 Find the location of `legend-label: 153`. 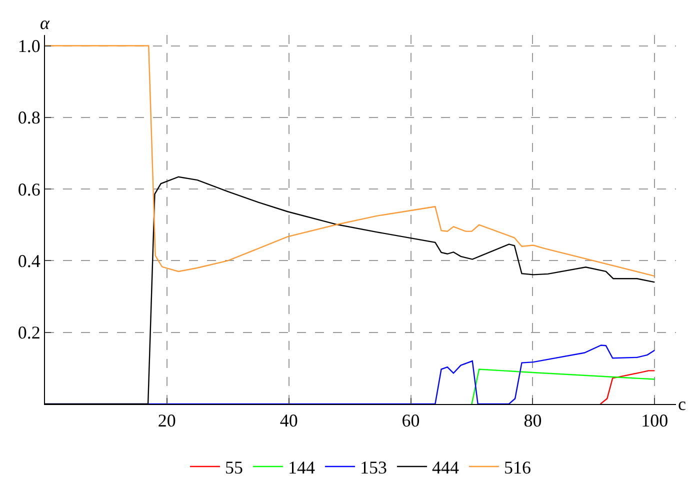

legend-label: 153 is located at coordinates (373, 468).